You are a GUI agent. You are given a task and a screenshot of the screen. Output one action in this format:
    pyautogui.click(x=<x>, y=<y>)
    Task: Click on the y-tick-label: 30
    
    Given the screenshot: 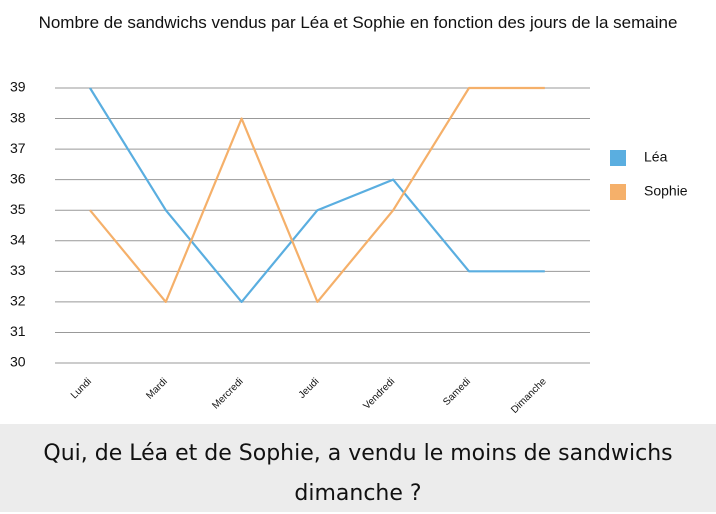 What is the action you would take?
    pyautogui.click(x=18, y=362)
    